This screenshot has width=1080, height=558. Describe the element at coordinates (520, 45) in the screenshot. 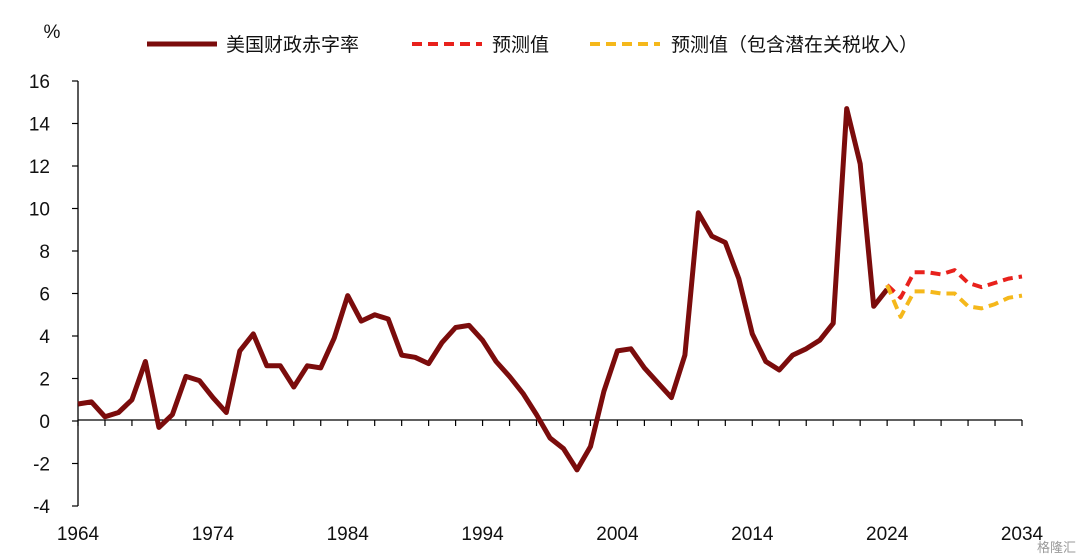

I see `legend-label-forecast: 预测值` at that location.